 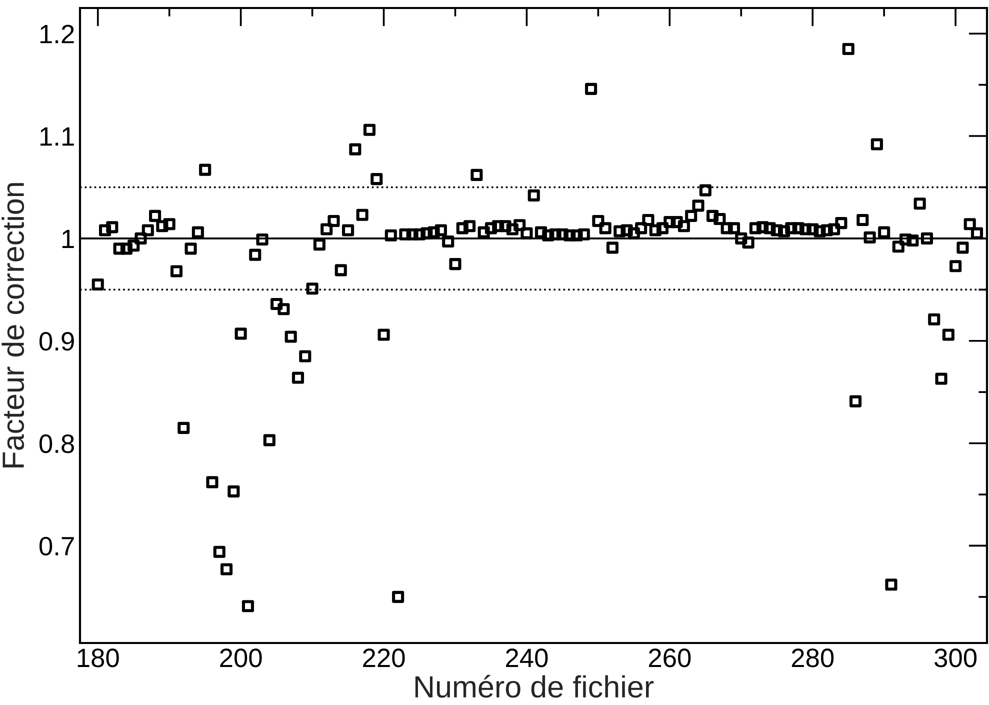 I want to click on x-tick-label: 180, so click(x=98, y=658).